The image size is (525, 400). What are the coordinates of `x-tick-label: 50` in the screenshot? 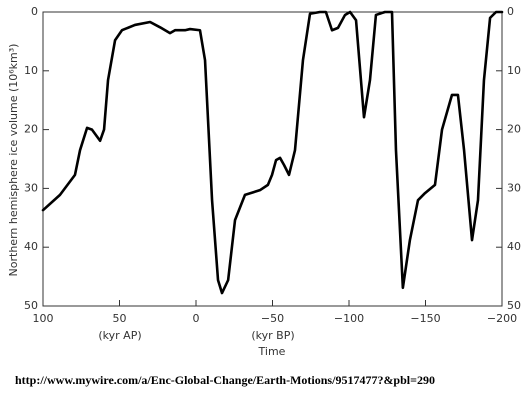 It's located at (120, 318).